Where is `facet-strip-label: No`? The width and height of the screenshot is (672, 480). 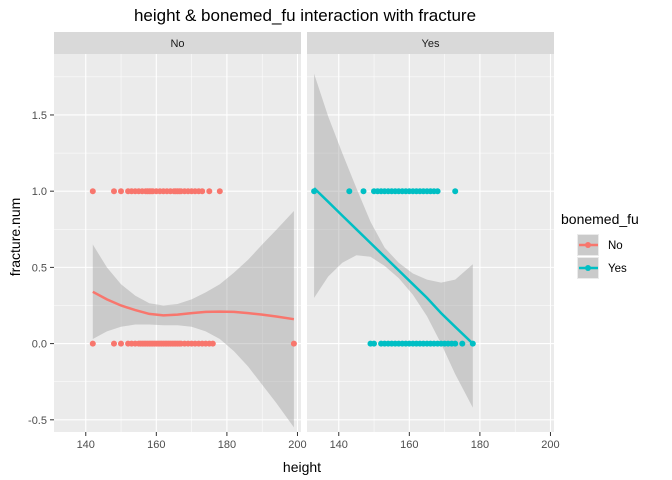
facet-strip-label: No is located at coordinates (177, 44).